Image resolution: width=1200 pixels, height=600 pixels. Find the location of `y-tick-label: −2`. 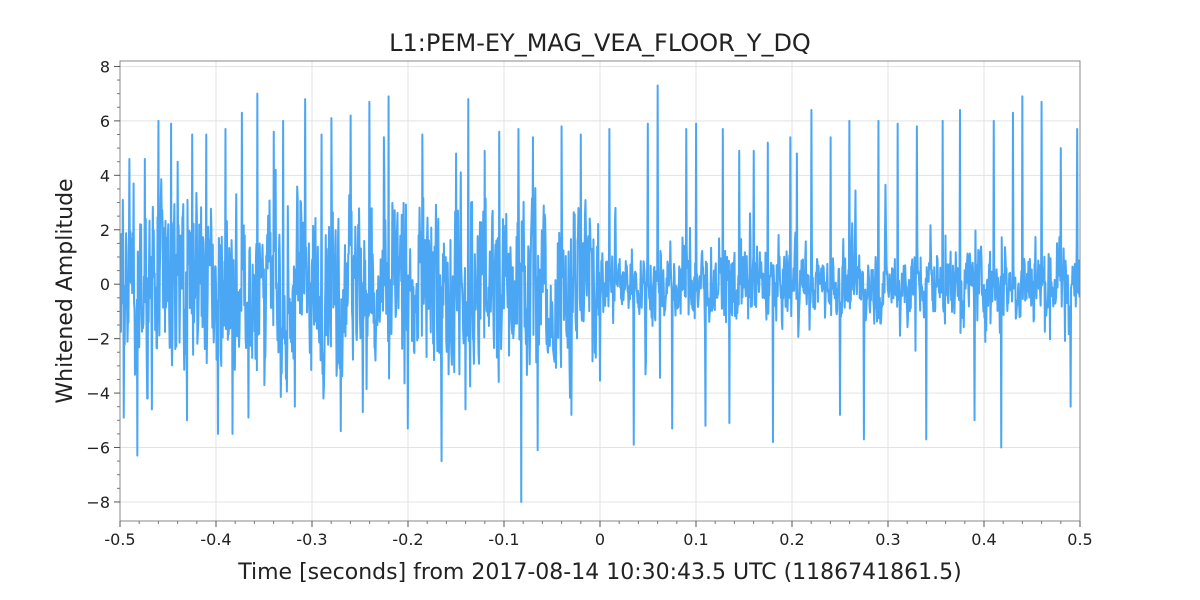

y-tick-label: −2 is located at coordinates (98, 339).